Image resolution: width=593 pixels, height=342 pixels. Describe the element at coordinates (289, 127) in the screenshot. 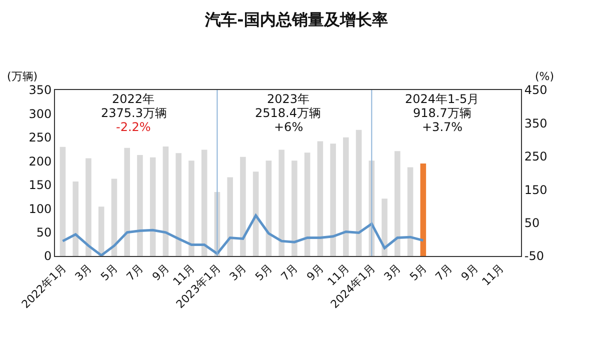

I see `annotation: +6%` at that location.